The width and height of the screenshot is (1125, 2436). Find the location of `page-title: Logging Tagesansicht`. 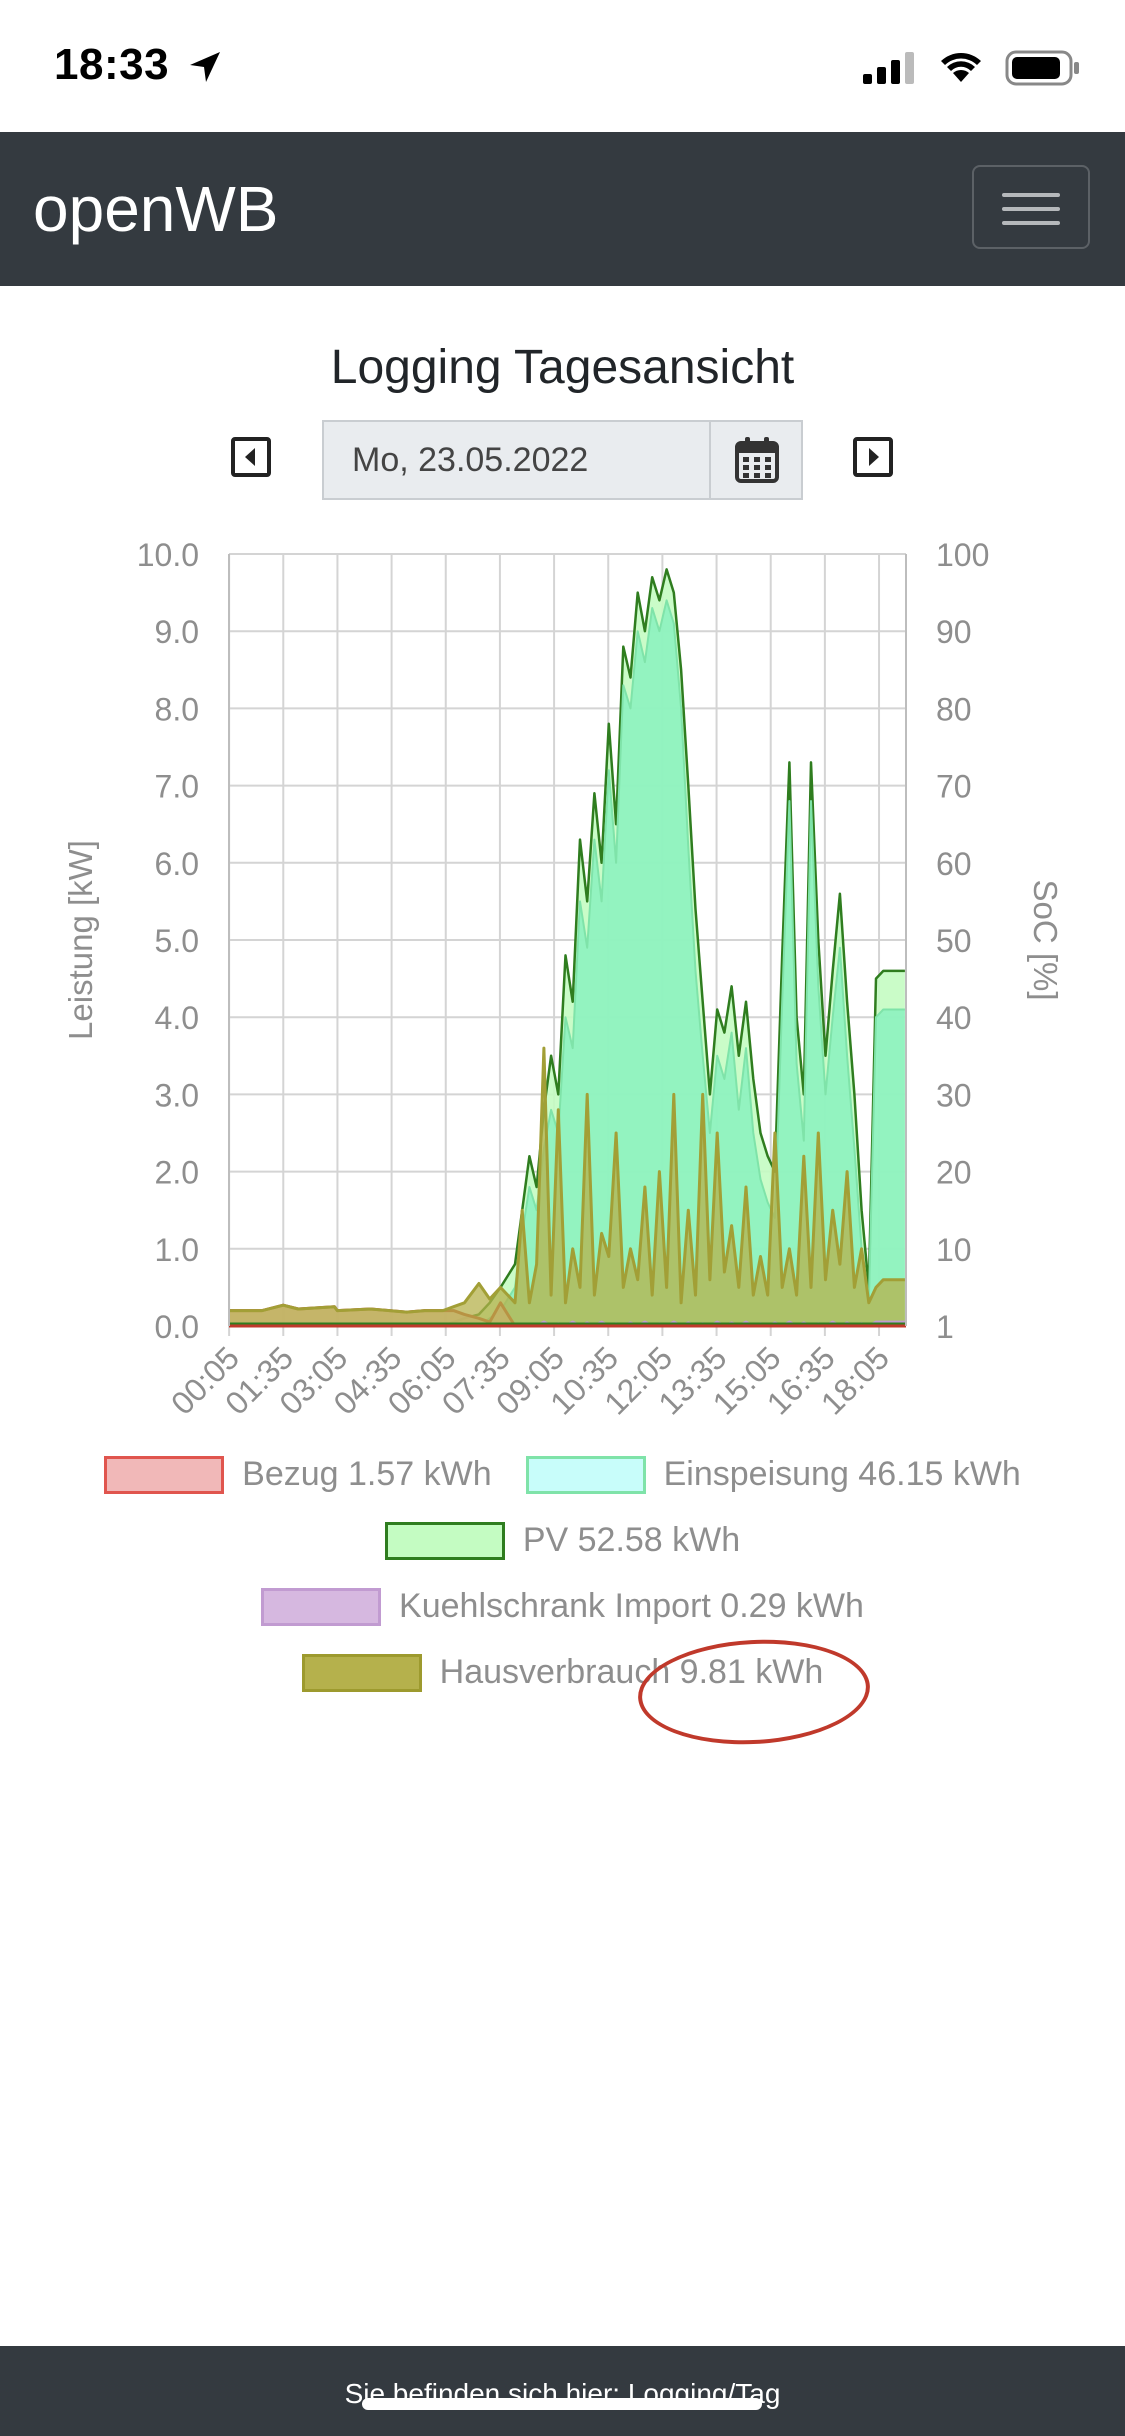

page-title: Logging Tagesansicht is located at coordinates (562, 367).